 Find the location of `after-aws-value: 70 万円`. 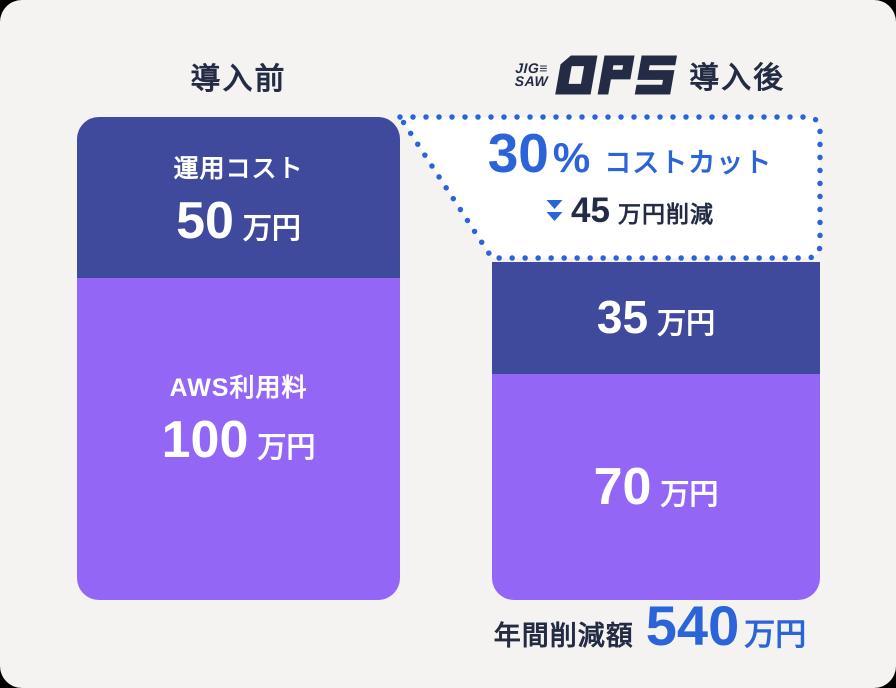

after-aws-value: 70 万円 is located at coordinates (656, 487).